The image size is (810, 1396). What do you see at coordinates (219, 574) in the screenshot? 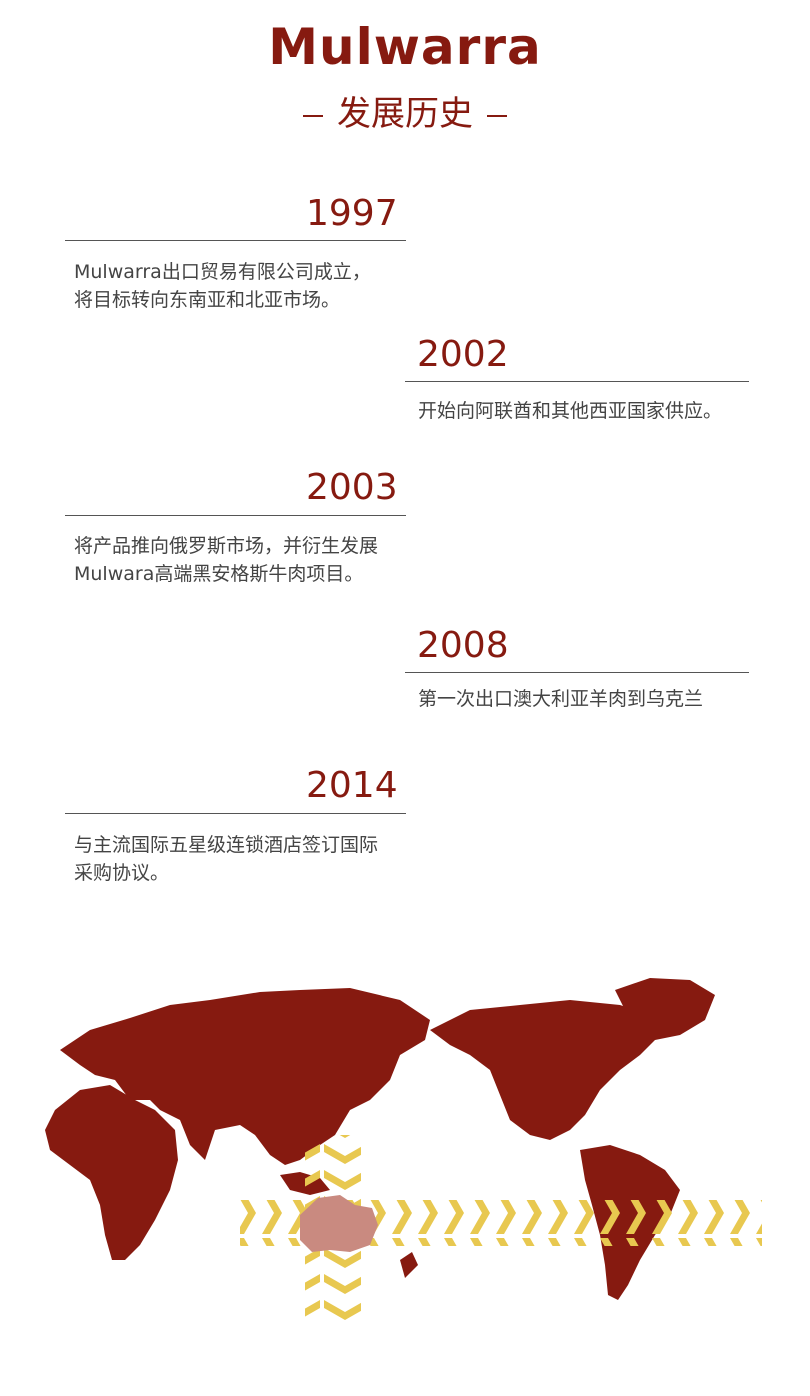
I see `timeline-text-line: Mulwara高端黑安格斯牛肉项目。` at bounding box center [219, 574].